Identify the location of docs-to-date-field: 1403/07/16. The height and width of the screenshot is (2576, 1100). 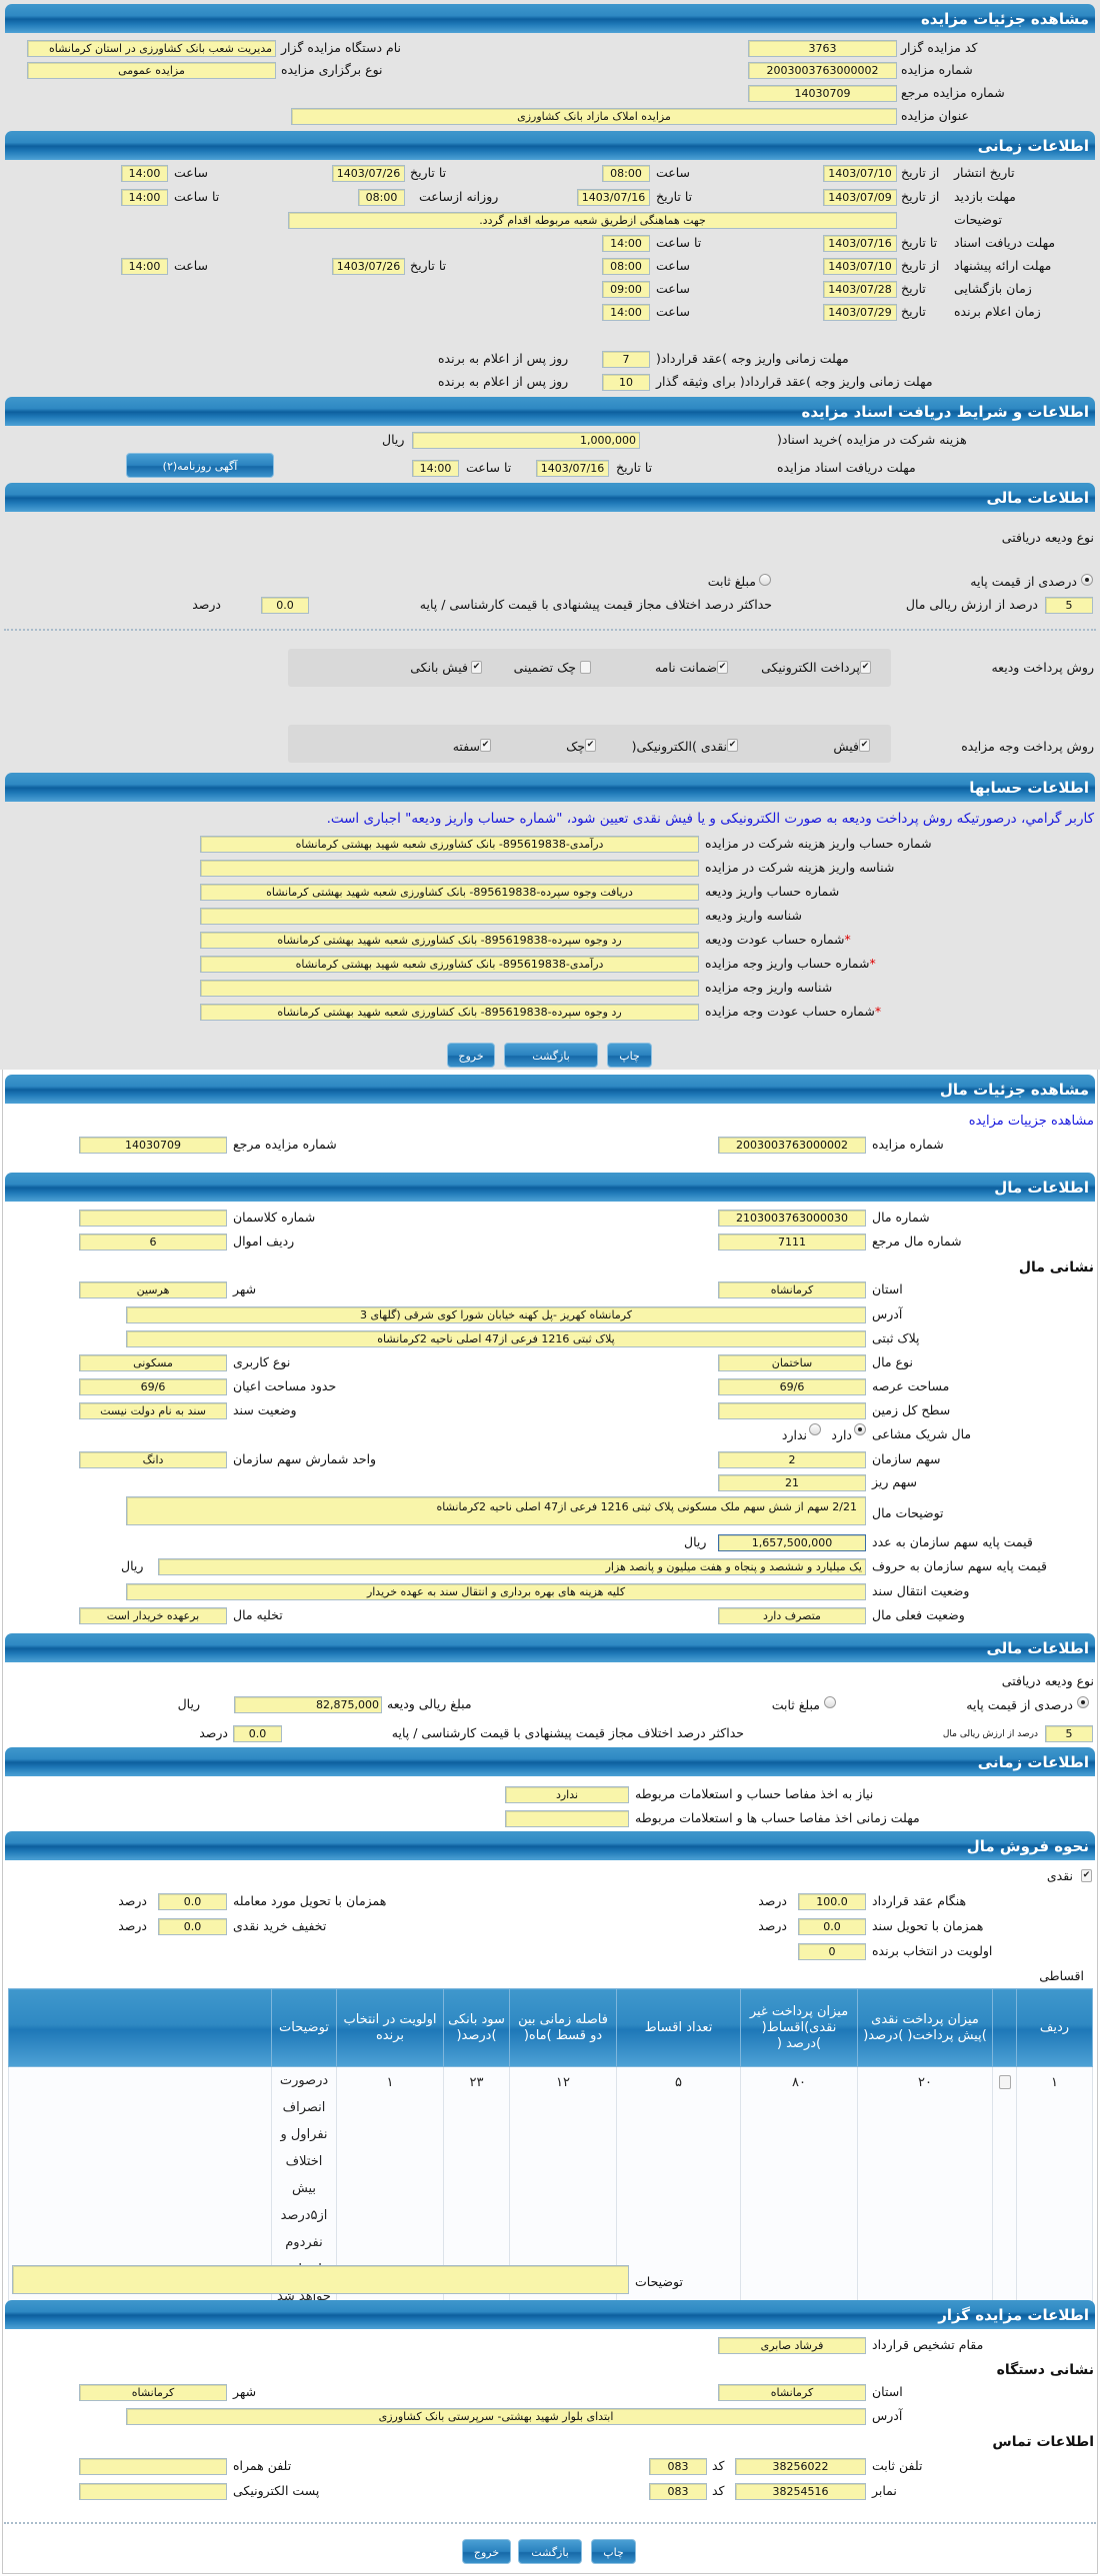
(860, 243).